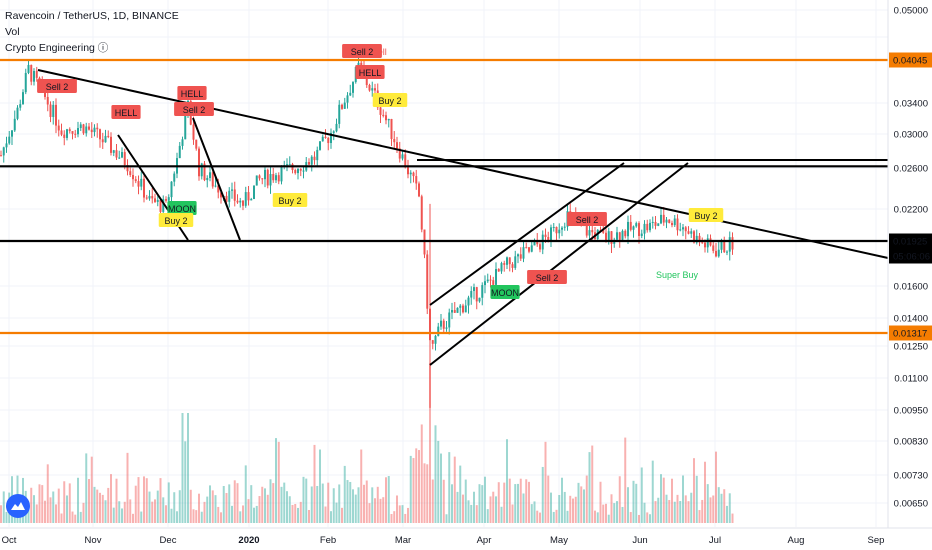 The image size is (932, 550). I want to click on time-tick-label: Aug, so click(796, 540).